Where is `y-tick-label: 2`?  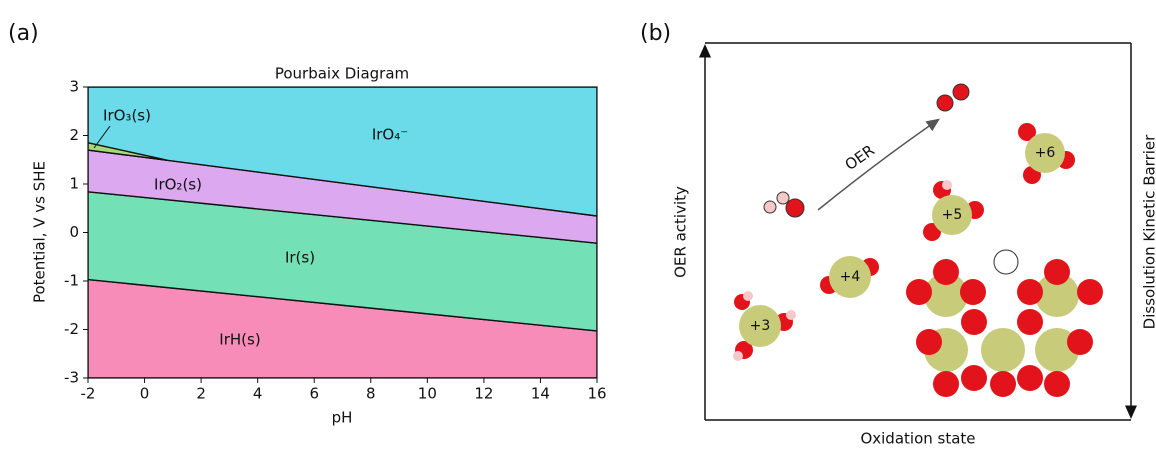
y-tick-label: 2 is located at coordinates (74, 135).